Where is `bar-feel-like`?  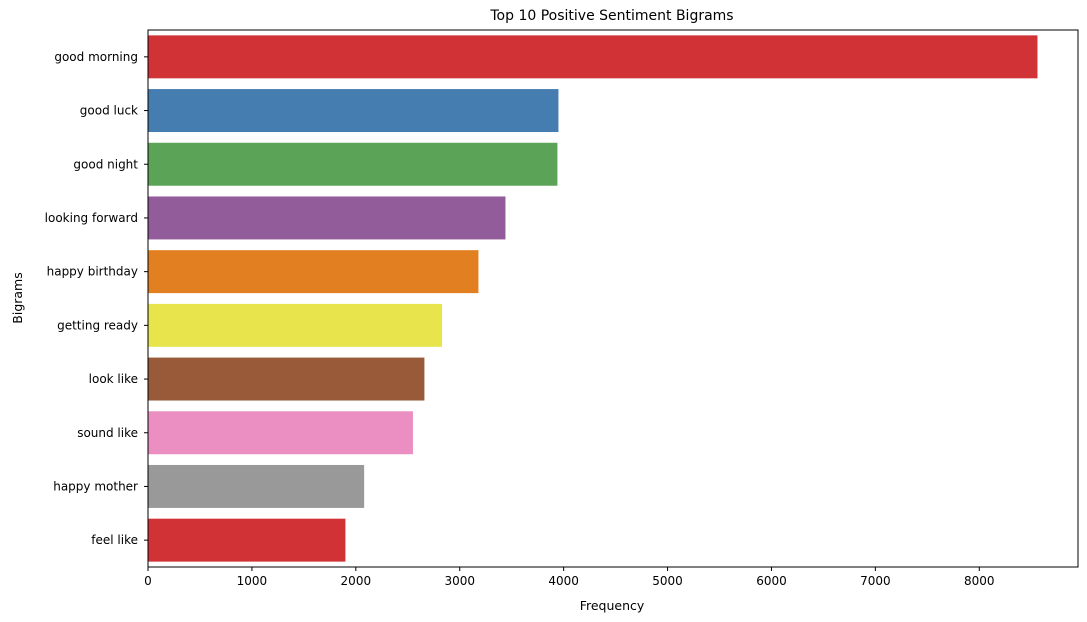 bar-feel-like is located at coordinates (247, 540).